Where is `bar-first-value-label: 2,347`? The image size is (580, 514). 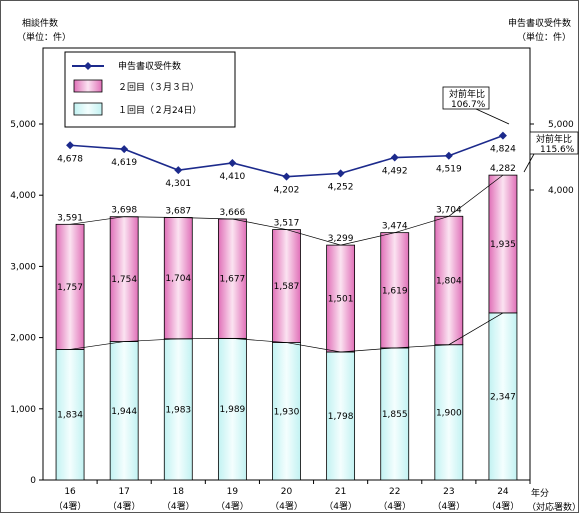 bar-first-value-label: 2,347 is located at coordinates (503, 397).